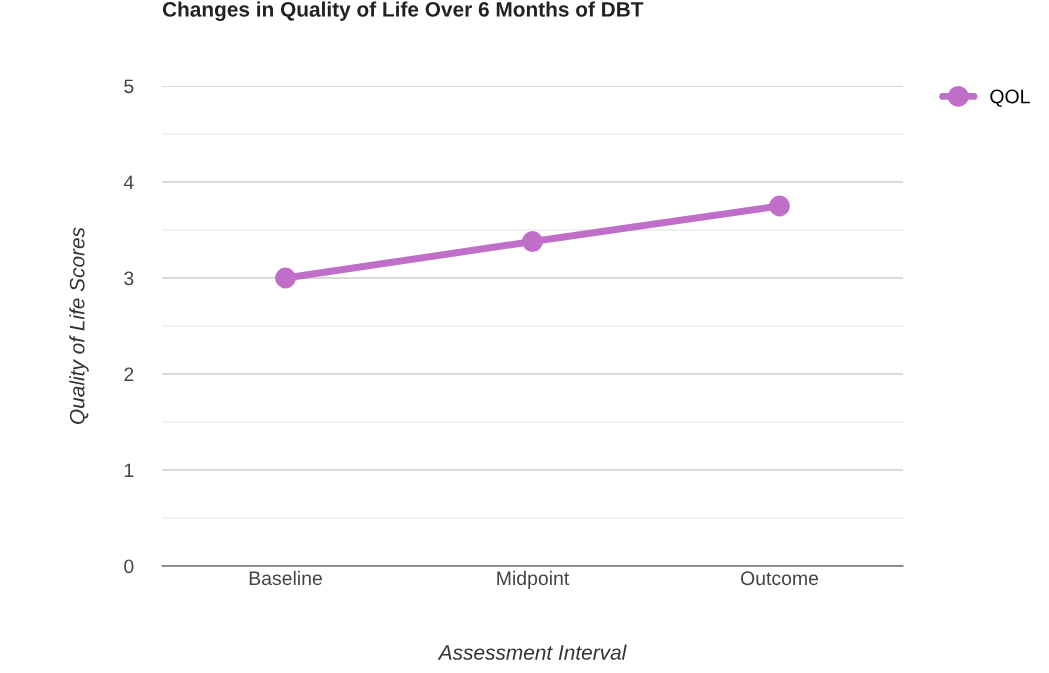 The width and height of the screenshot is (1049, 673). I want to click on y-tick-label: 4, so click(128, 182).